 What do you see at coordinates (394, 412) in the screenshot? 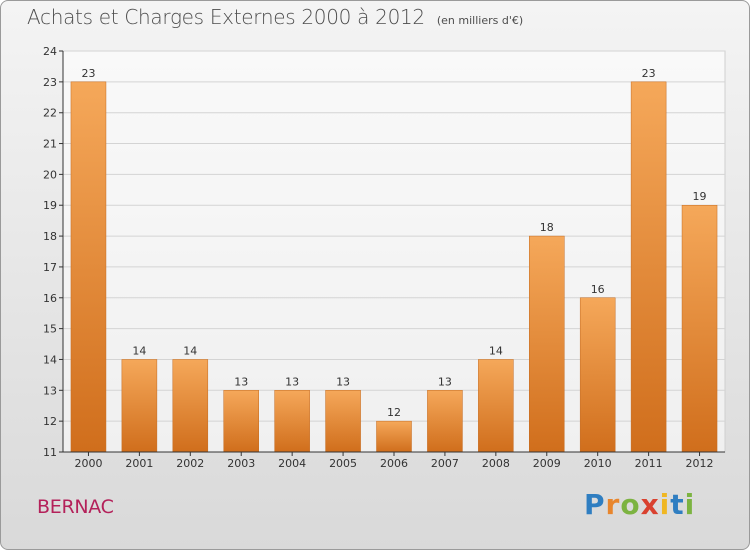
I see `bar-value-label: 12` at bounding box center [394, 412].